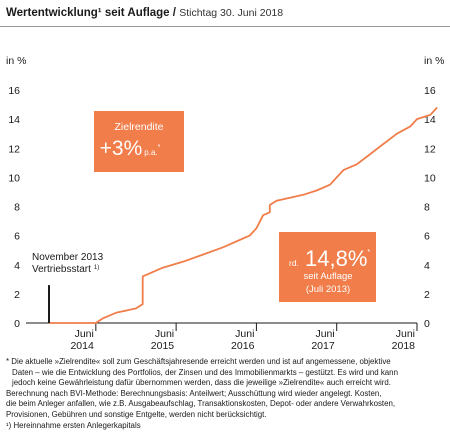  What do you see at coordinates (328, 289) in the screenshot?
I see `result-launch-date: (Juli 2013)` at bounding box center [328, 289].